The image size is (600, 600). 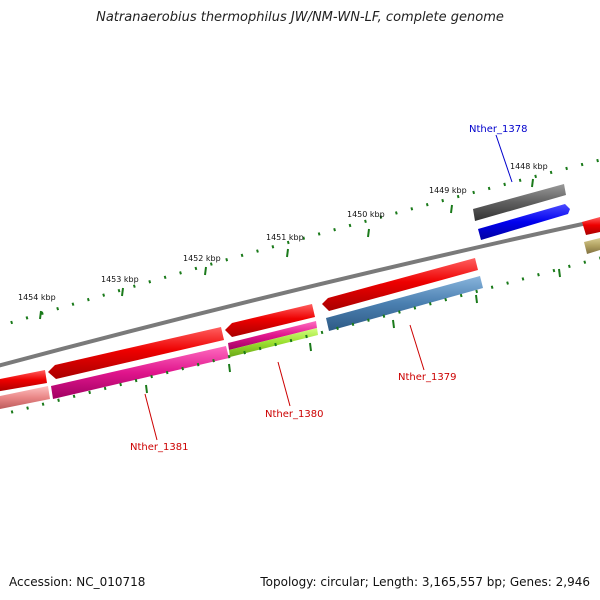 I want to click on inner-major-ticks, so click(x=353, y=331).